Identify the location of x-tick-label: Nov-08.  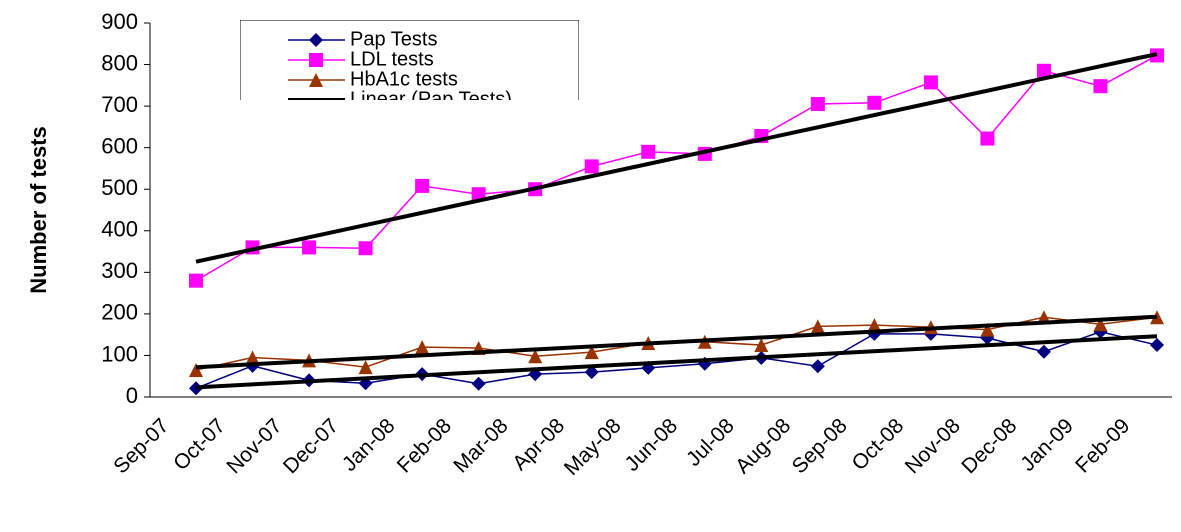
(933, 446).